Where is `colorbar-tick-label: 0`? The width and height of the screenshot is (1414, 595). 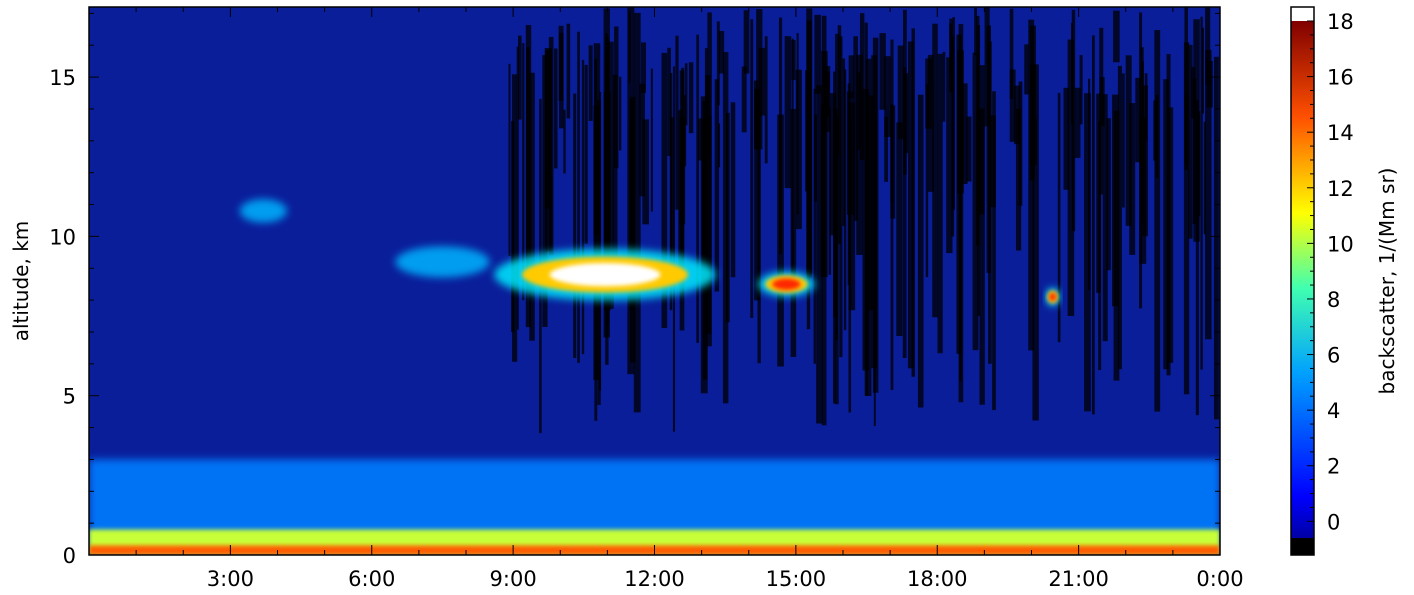
colorbar-tick-label: 0 is located at coordinates (1333, 522).